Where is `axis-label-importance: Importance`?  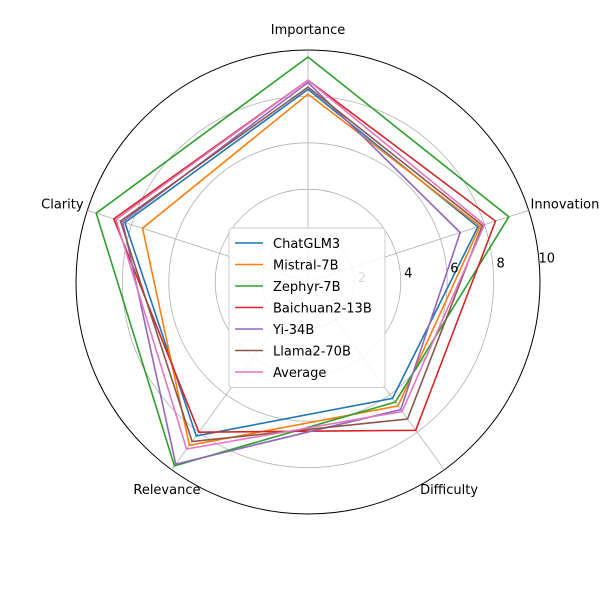
axis-label-importance: Importance is located at coordinates (308, 30).